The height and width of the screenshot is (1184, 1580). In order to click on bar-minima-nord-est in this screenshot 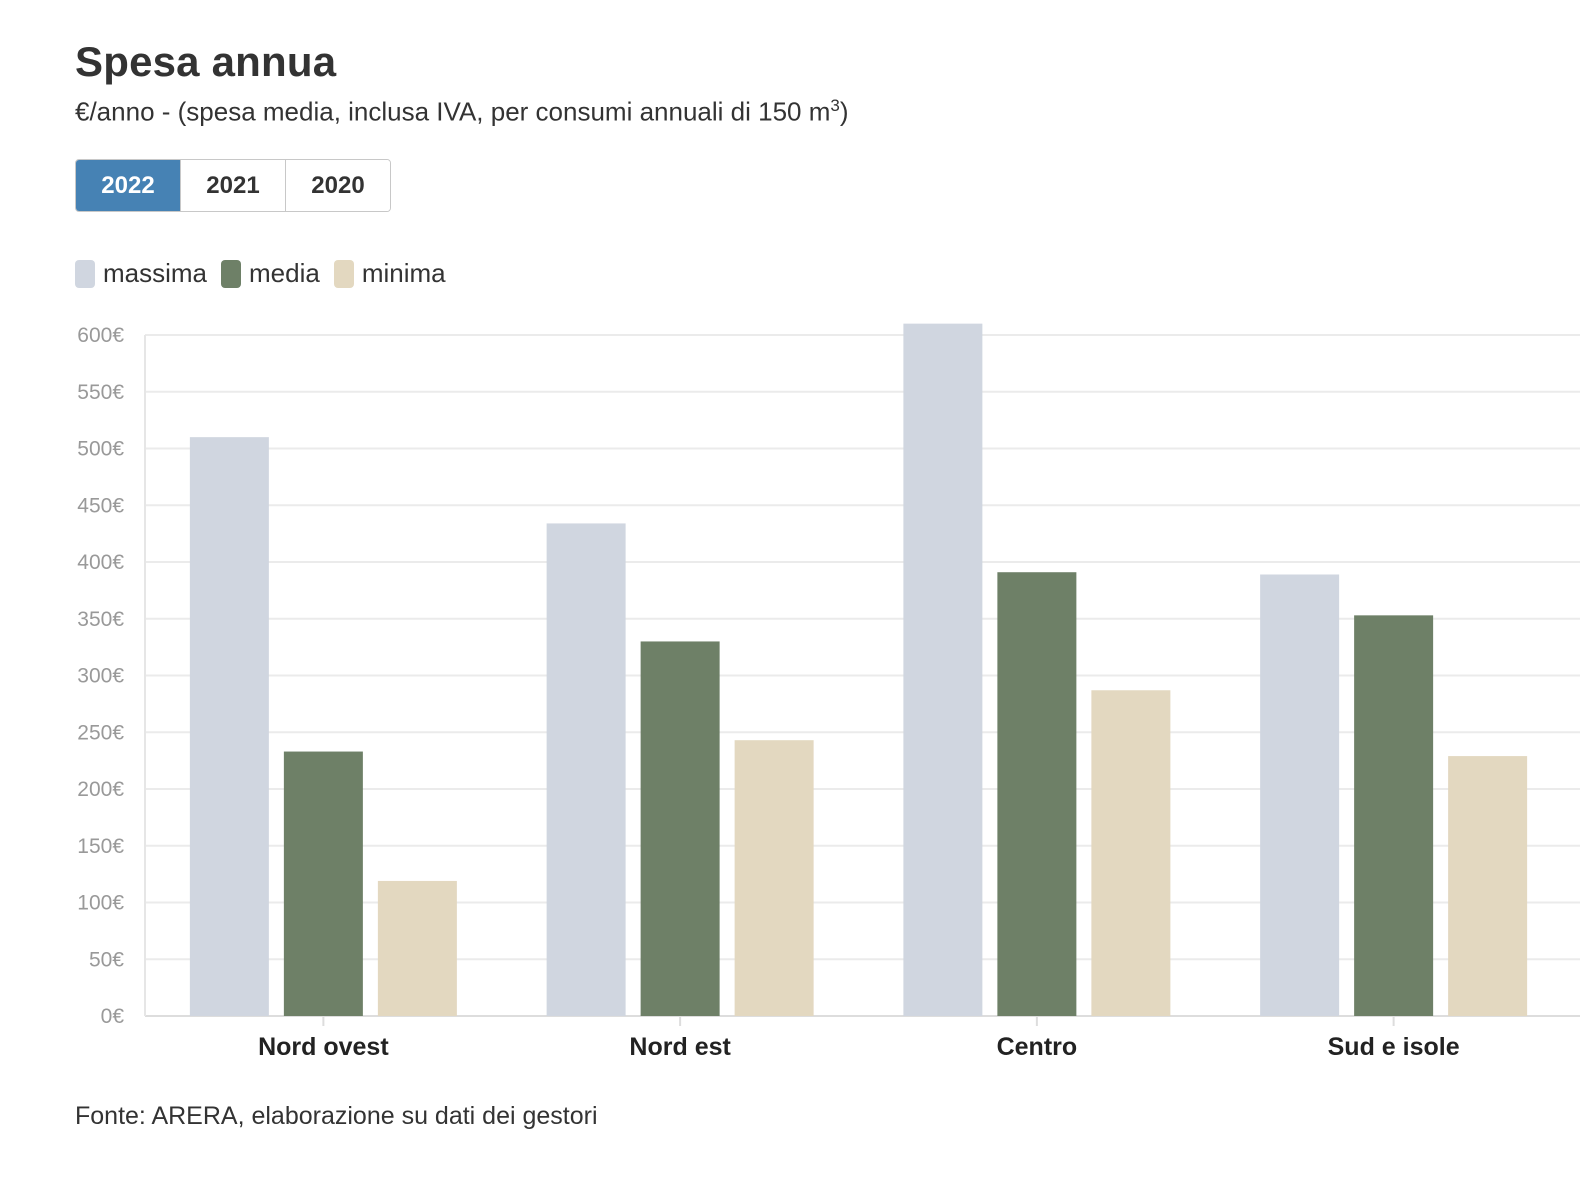, I will do `click(774, 878)`.